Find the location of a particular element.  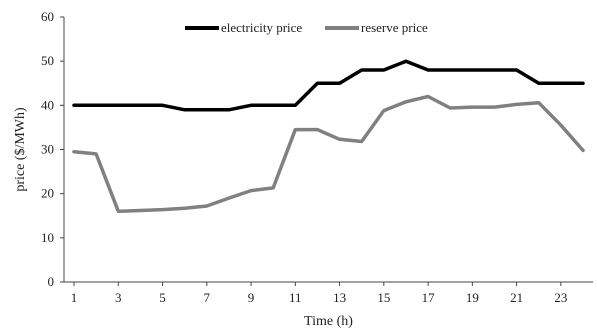

y-tick-label: 0 is located at coordinates (51, 281).